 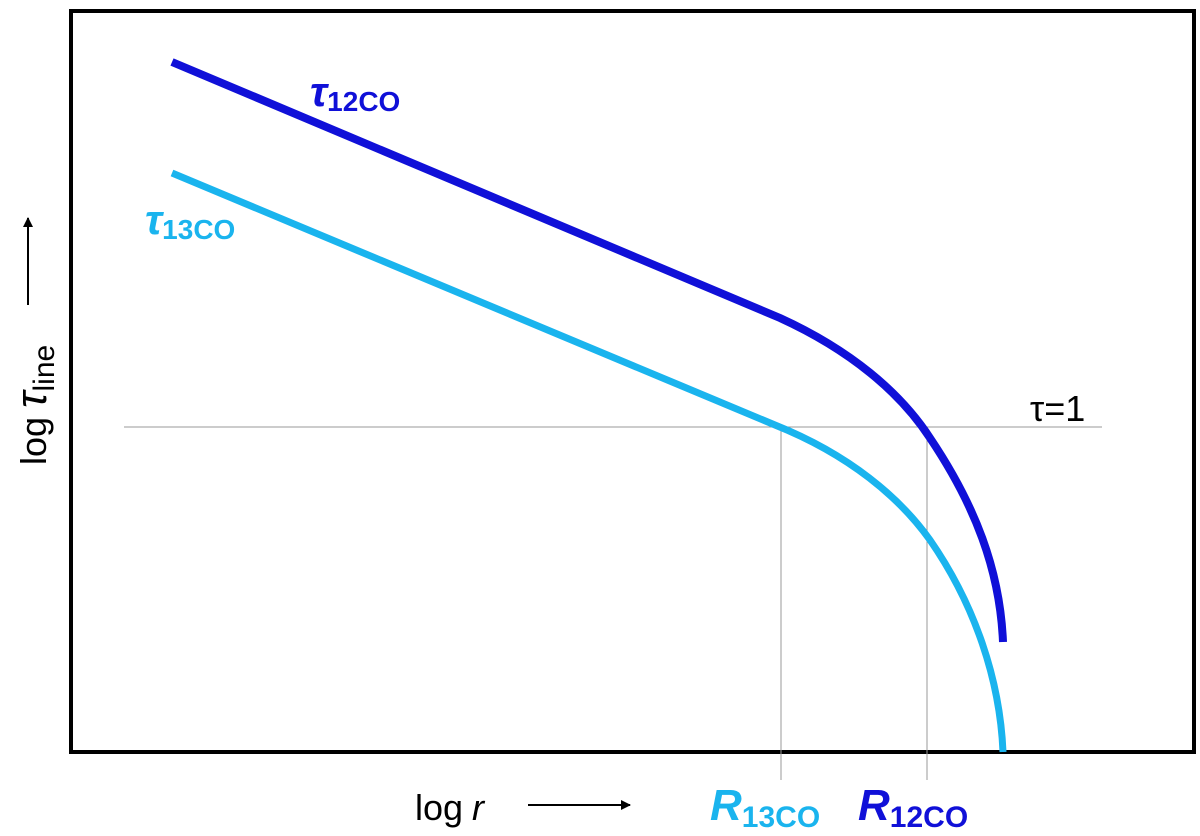 What do you see at coordinates (44, 368) in the screenshot?
I see `subscript: line` at bounding box center [44, 368].